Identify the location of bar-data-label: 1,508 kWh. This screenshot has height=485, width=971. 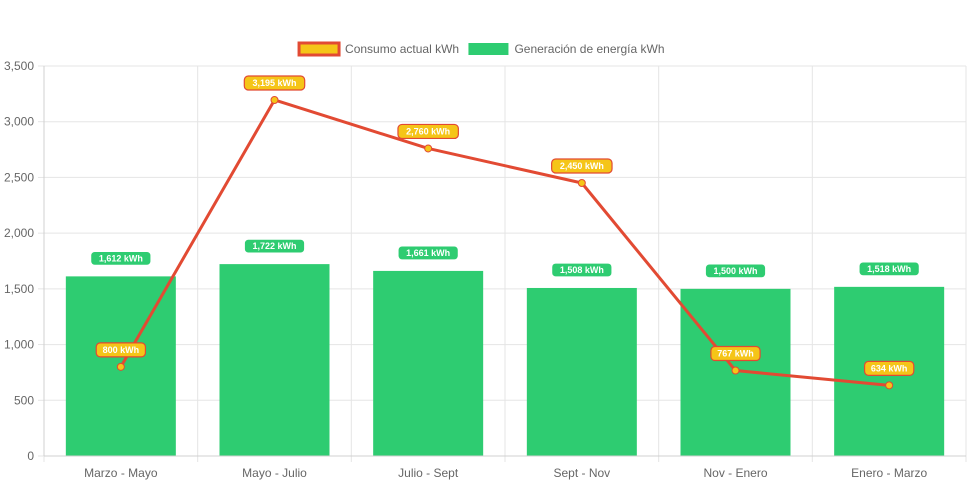
(582, 270).